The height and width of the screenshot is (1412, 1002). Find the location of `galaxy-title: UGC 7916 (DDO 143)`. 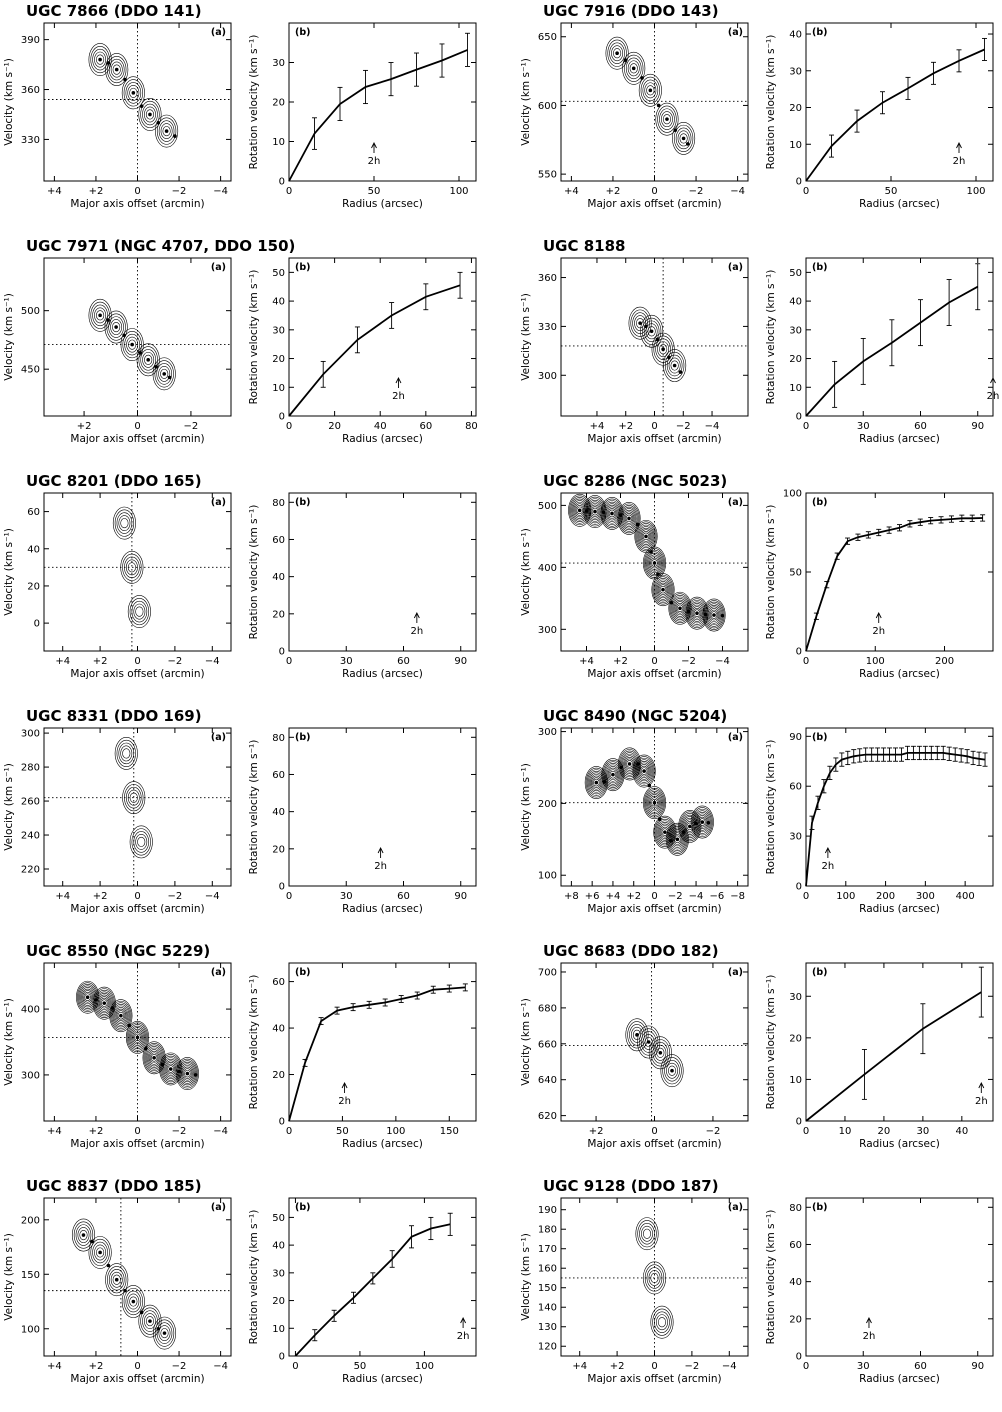

galaxy-title: UGC 7916 (DDO 143) is located at coordinates (631, 11).